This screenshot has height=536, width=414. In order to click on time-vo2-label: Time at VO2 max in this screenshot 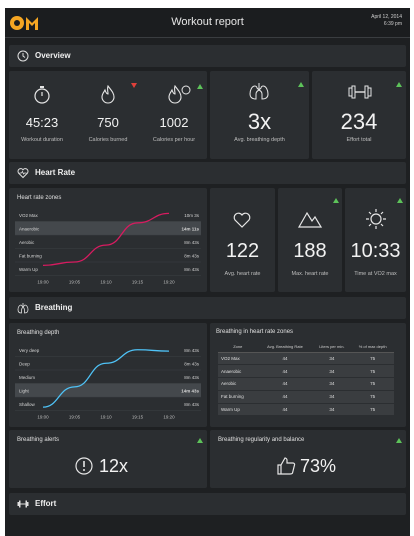, I will do `click(375, 274)`.